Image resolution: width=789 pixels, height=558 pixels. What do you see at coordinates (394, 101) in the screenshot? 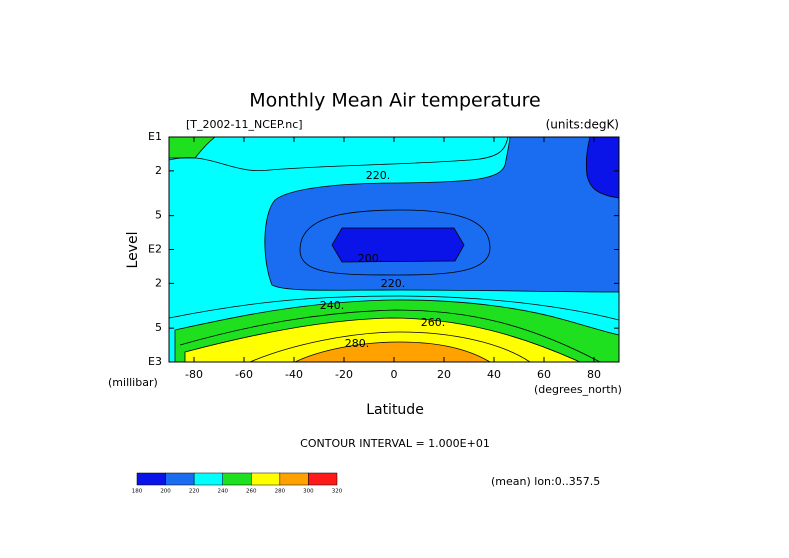
I see `chart-title: Monthly Mean Air temperature` at bounding box center [394, 101].